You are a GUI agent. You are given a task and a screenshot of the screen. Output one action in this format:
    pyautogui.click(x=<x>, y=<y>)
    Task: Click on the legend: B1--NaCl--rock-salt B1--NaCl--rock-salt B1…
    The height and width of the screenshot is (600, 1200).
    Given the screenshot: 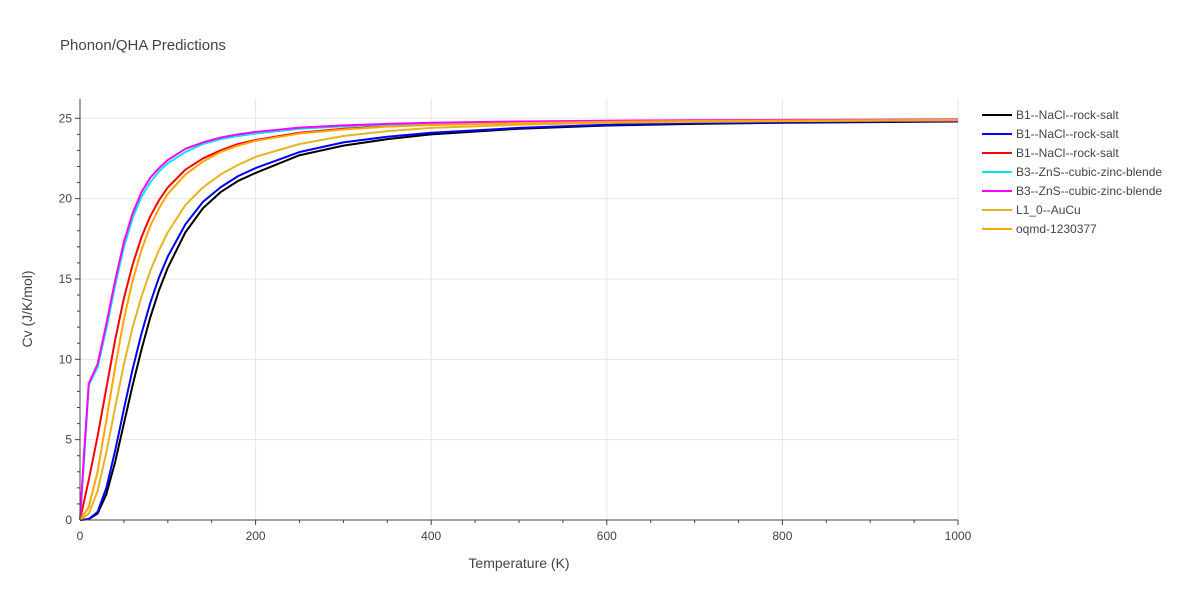 What is the action you would take?
    pyautogui.click(x=1072, y=172)
    